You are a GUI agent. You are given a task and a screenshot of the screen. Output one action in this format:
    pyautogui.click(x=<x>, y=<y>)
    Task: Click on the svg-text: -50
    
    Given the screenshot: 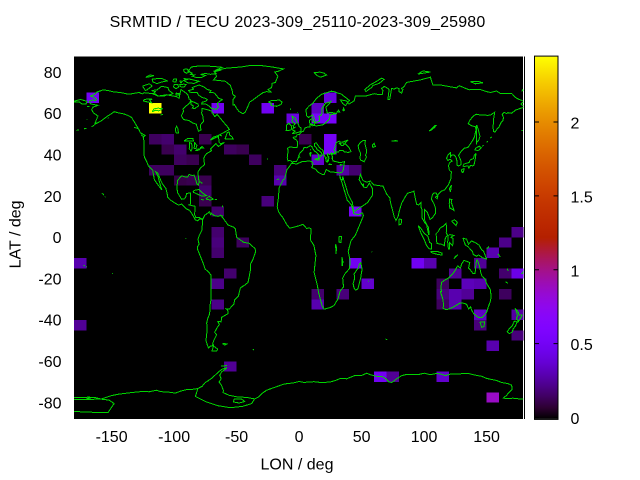 What is the action you would take?
    pyautogui.click(x=236, y=437)
    